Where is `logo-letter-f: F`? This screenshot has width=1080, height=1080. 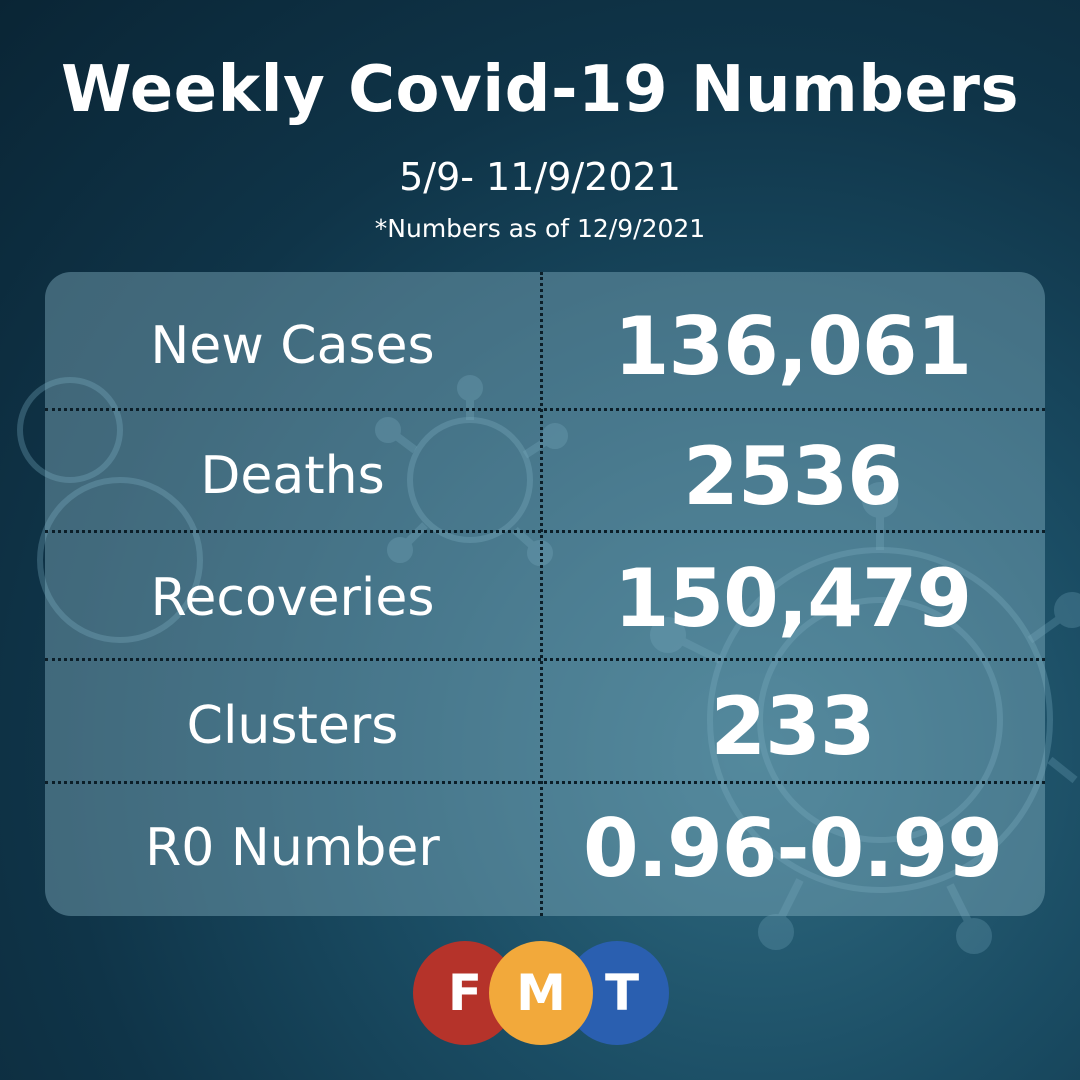 logo-letter-f: F is located at coordinates (465, 993).